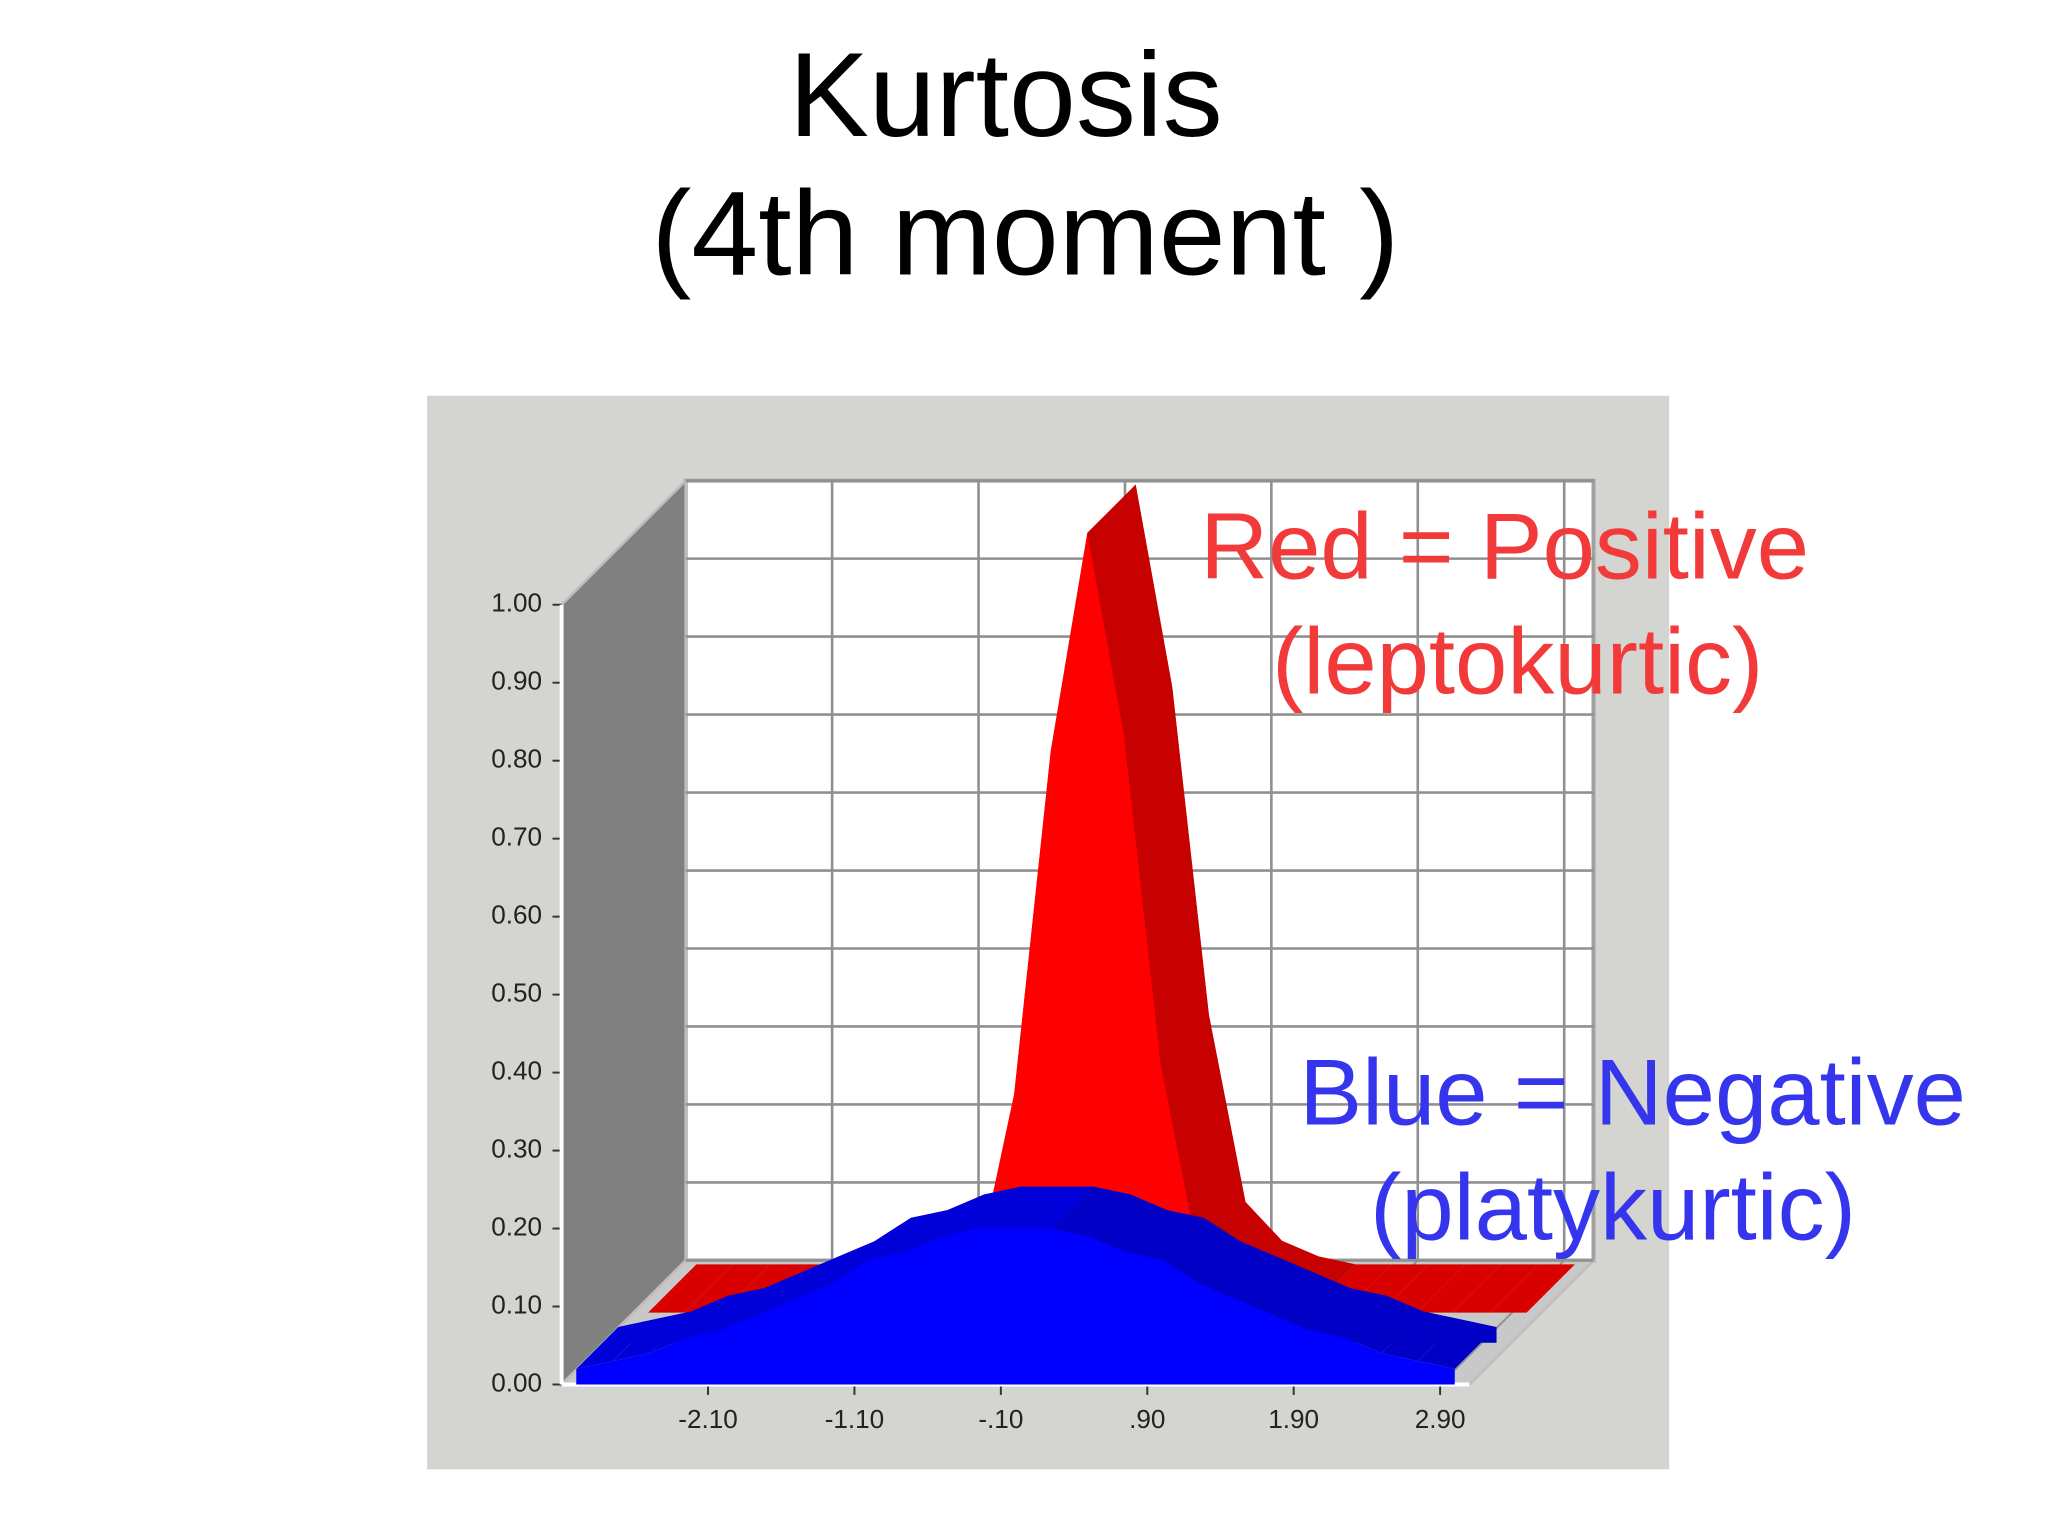 The height and width of the screenshot is (1536, 2048). Describe the element at coordinates (1517, 661) in the screenshot. I see `annotation: (leptokurtic)` at that location.